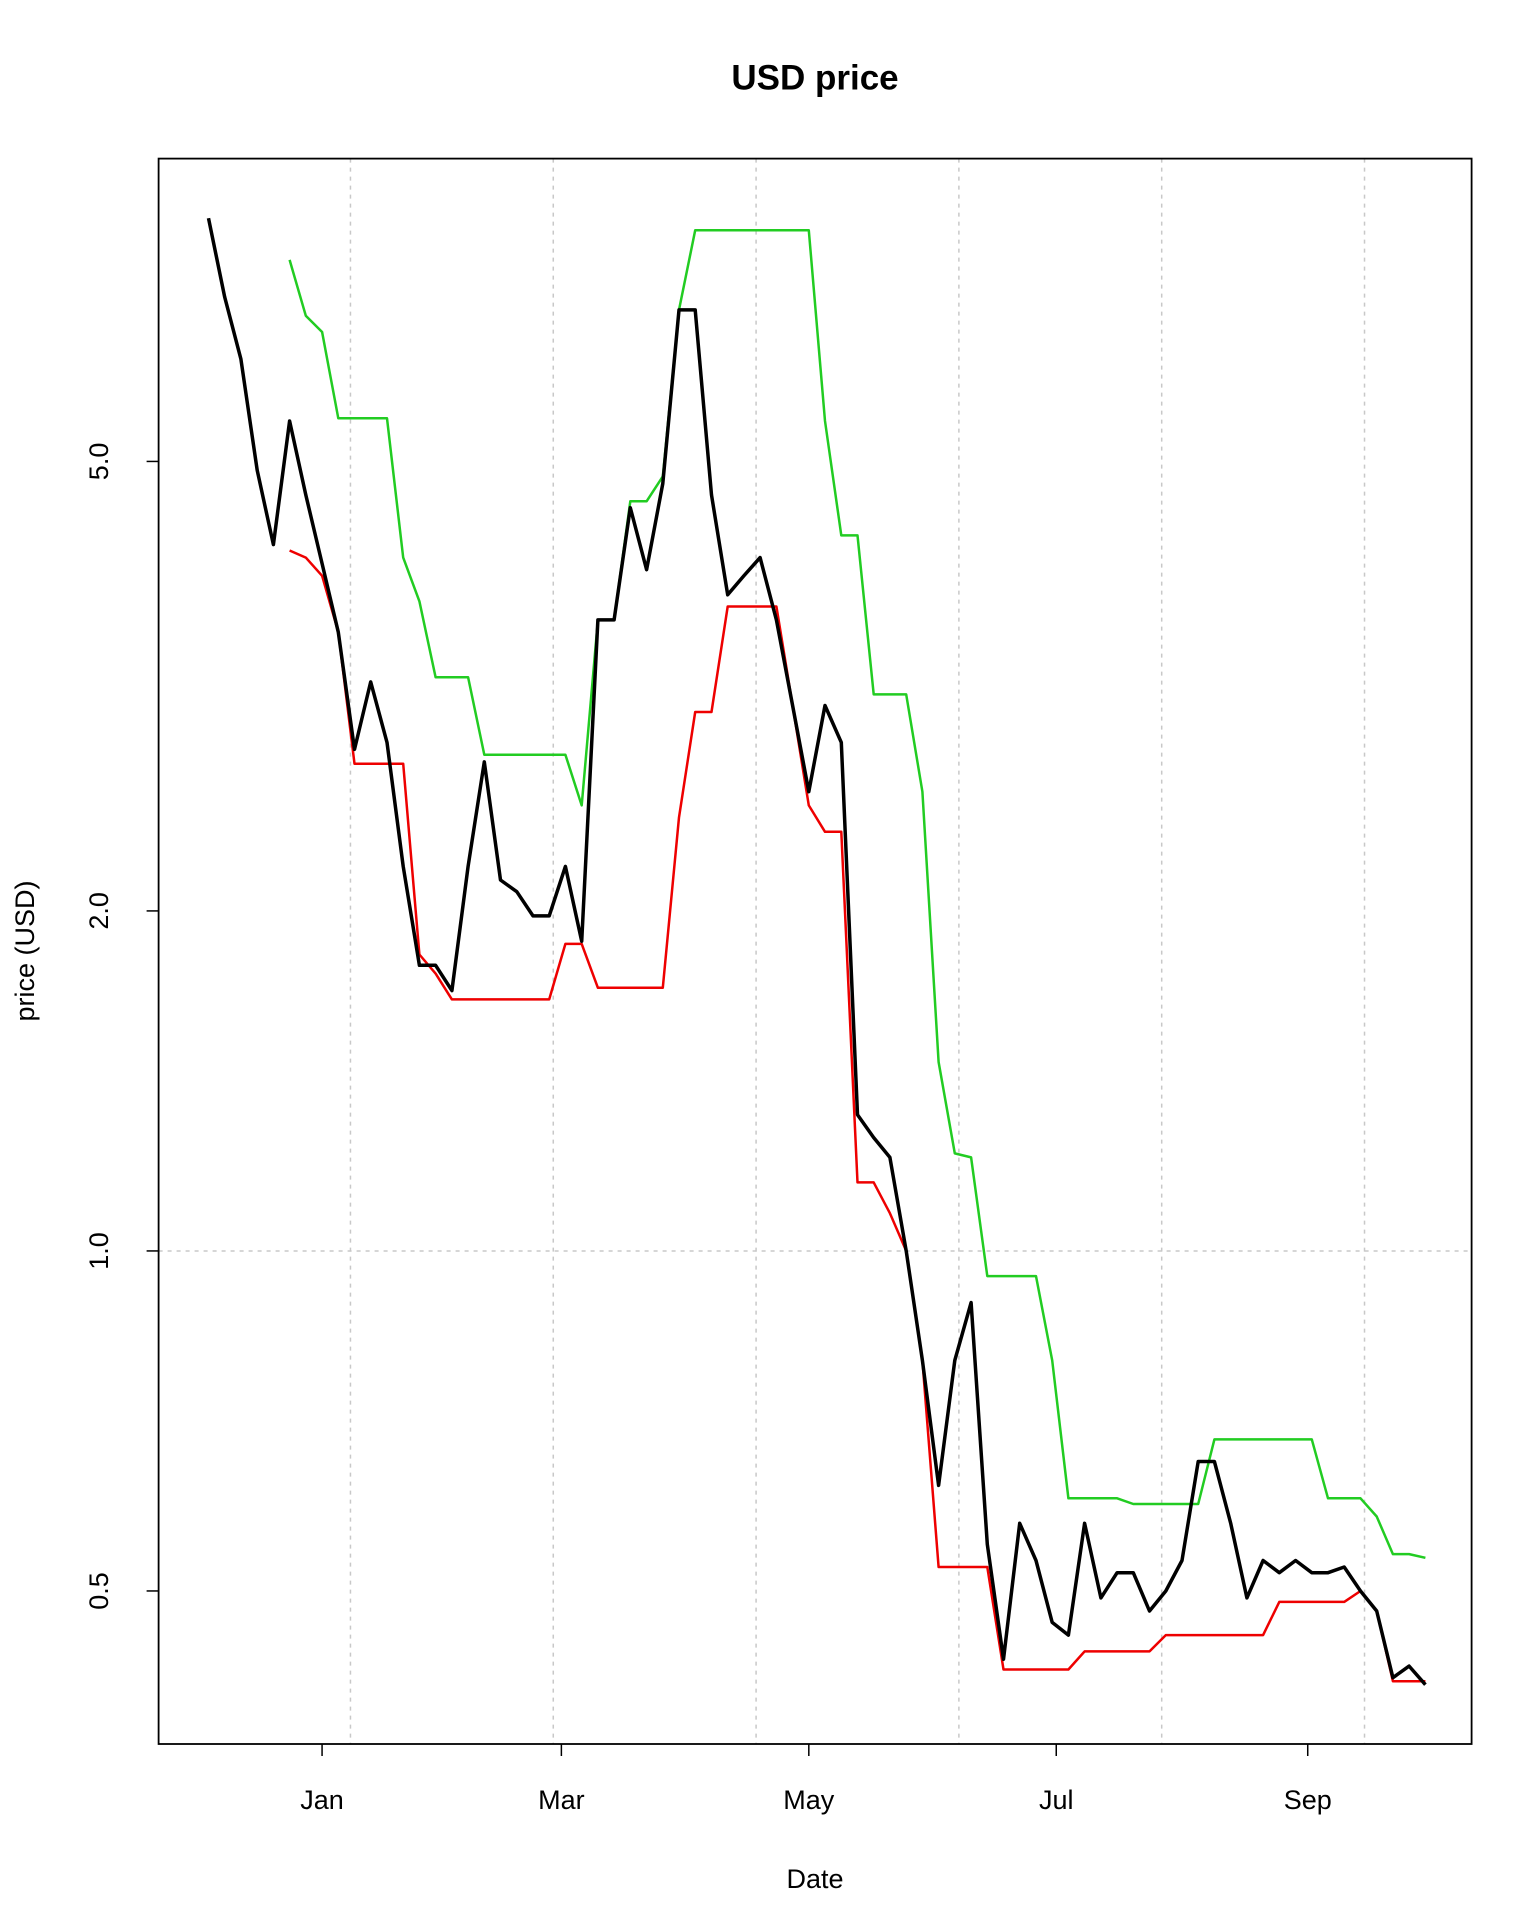 Image resolution: width=1536 pixels, height=1925 pixels. Describe the element at coordinates (1056, 1800) in the screenshot. I see `x-tick-label: Jul` at that location.